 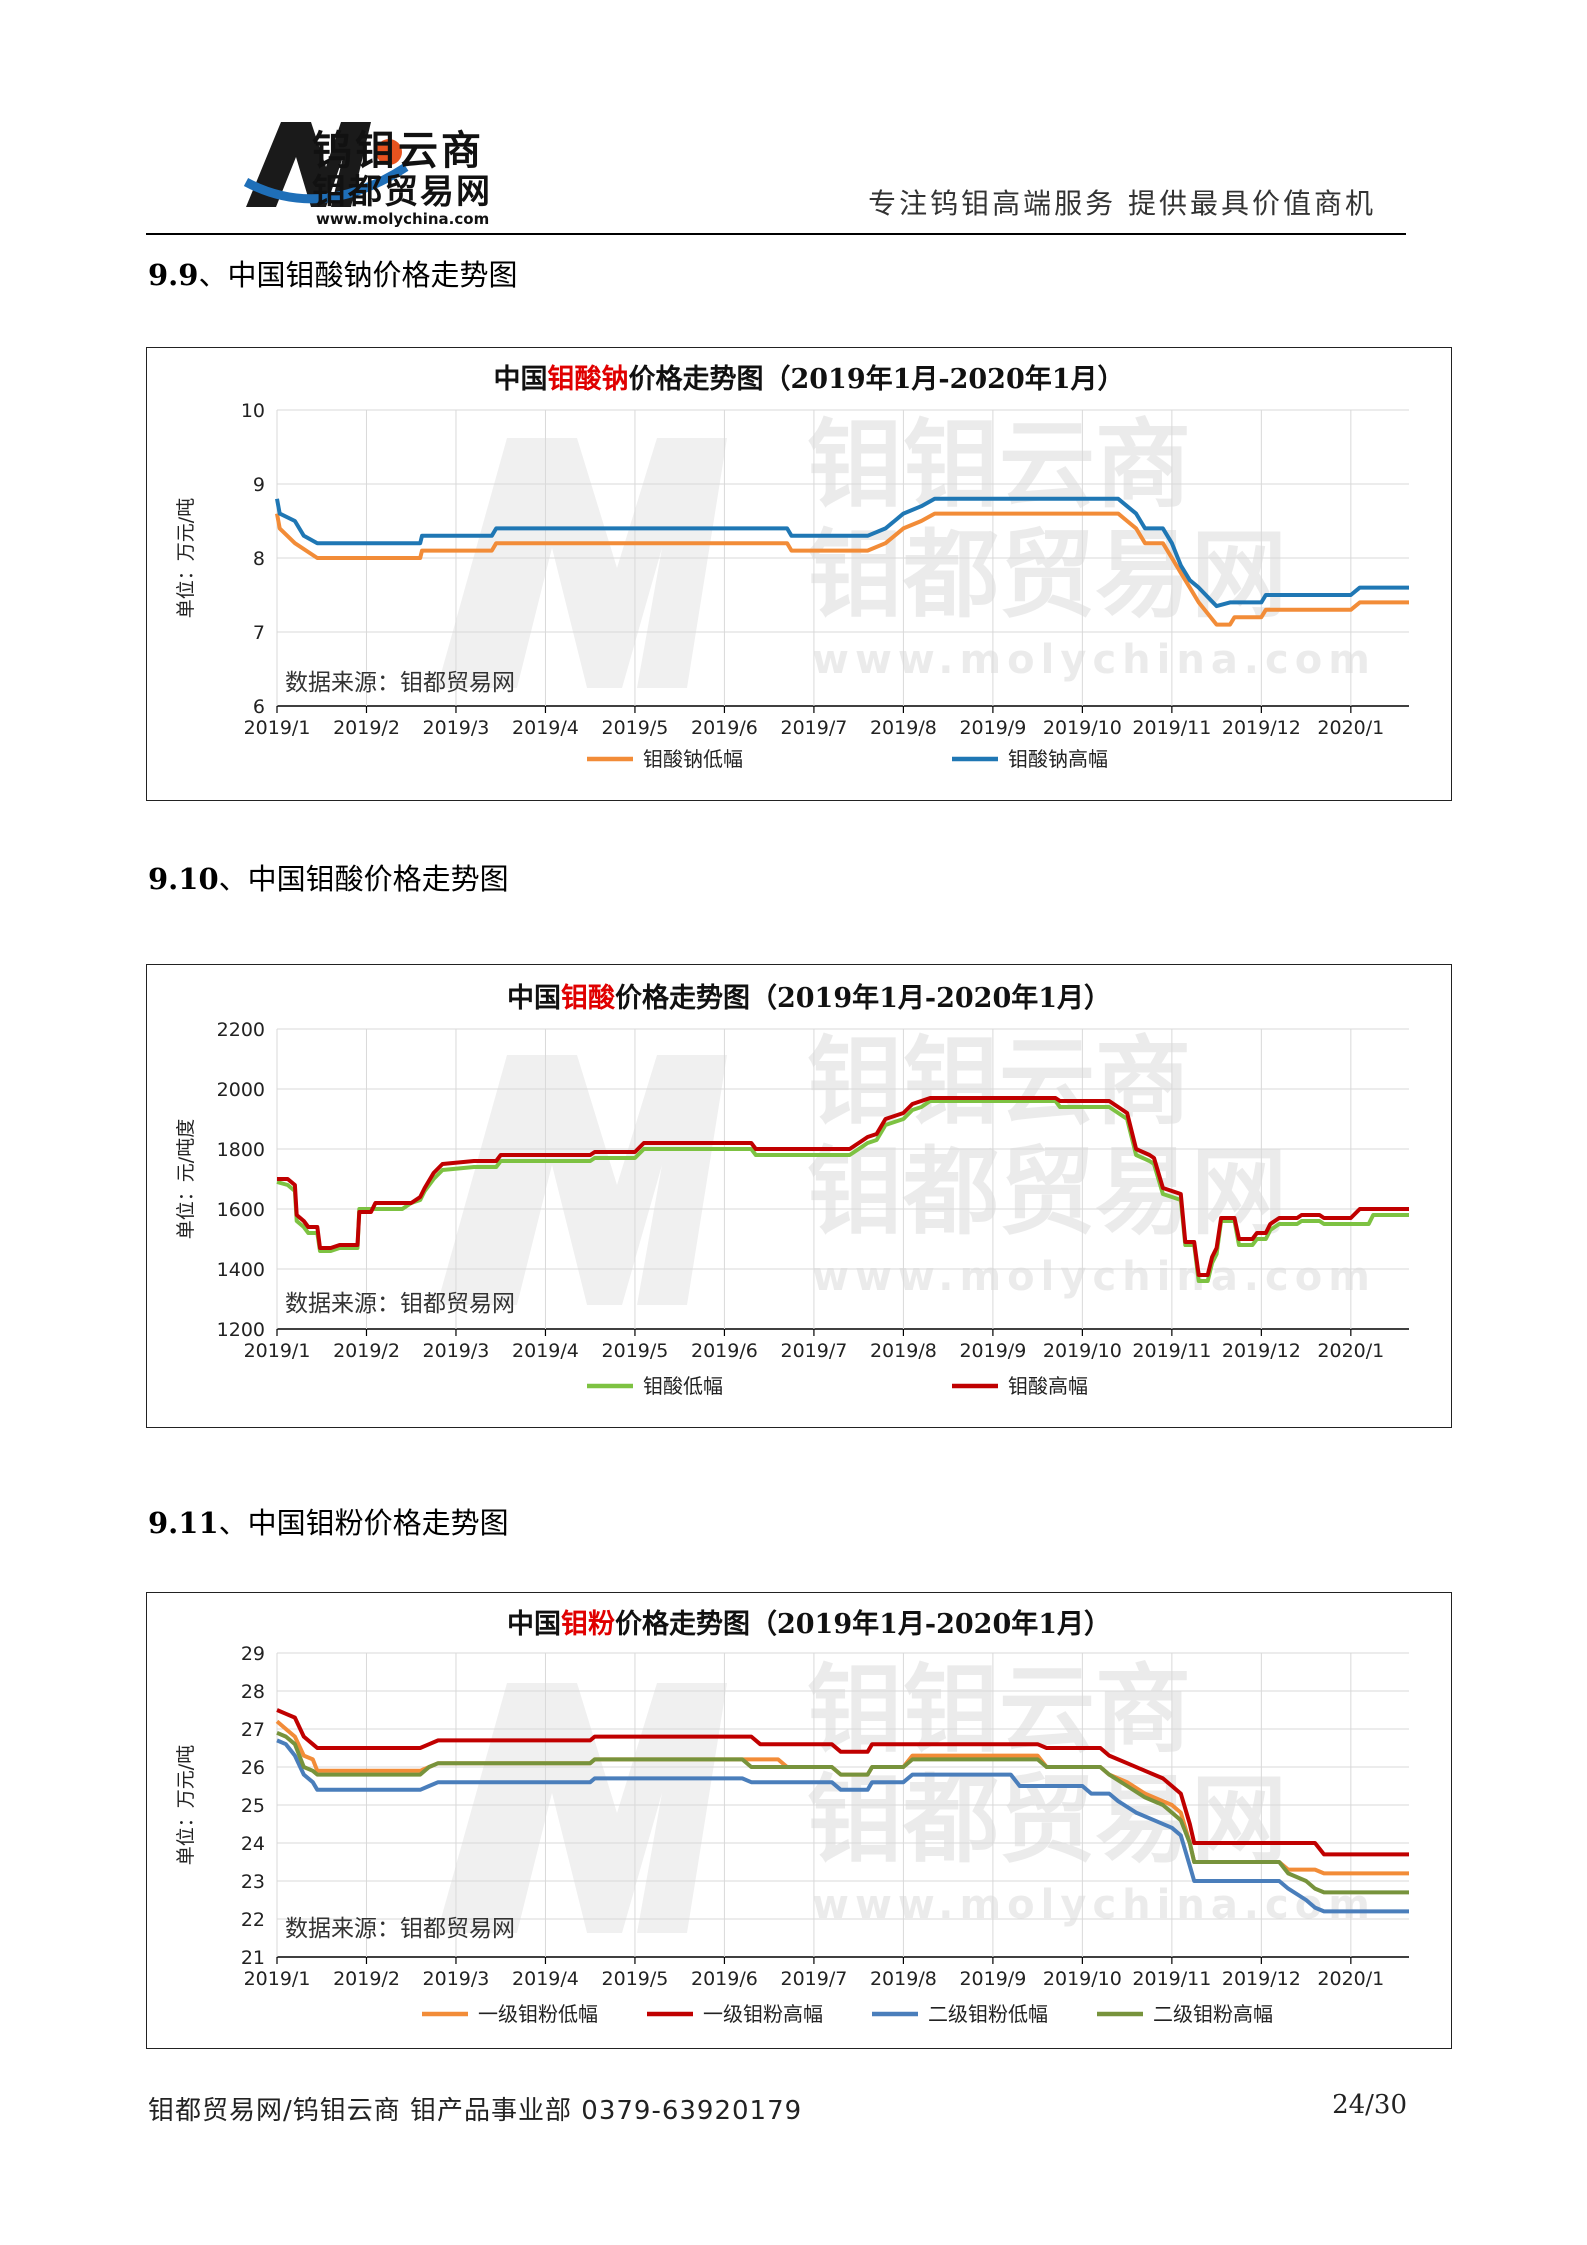 What do you see at coordinates (186, 1179) in the screenshot?
I see `y-axis-label: 单位：元/吨度` at bounding box center [186, 1179].